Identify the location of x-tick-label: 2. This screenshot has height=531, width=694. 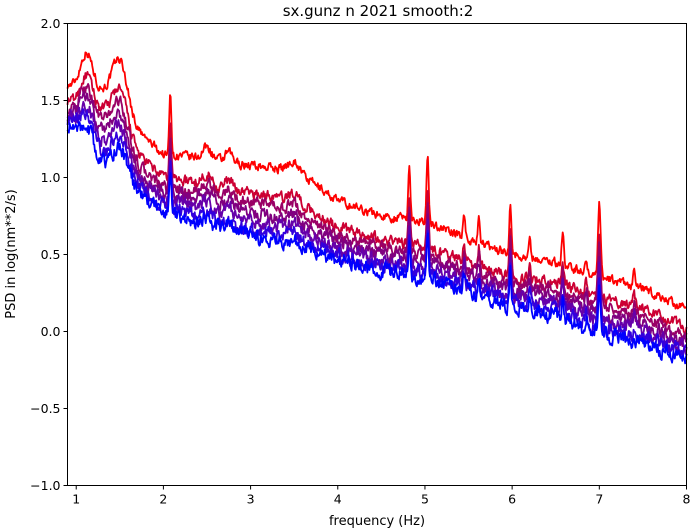
(163, 499).